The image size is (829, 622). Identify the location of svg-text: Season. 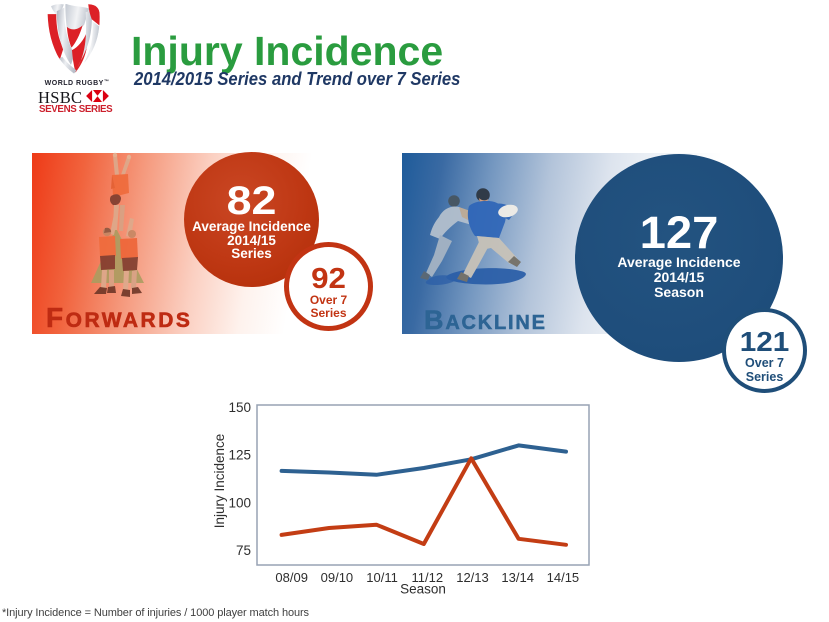
(423, 589).